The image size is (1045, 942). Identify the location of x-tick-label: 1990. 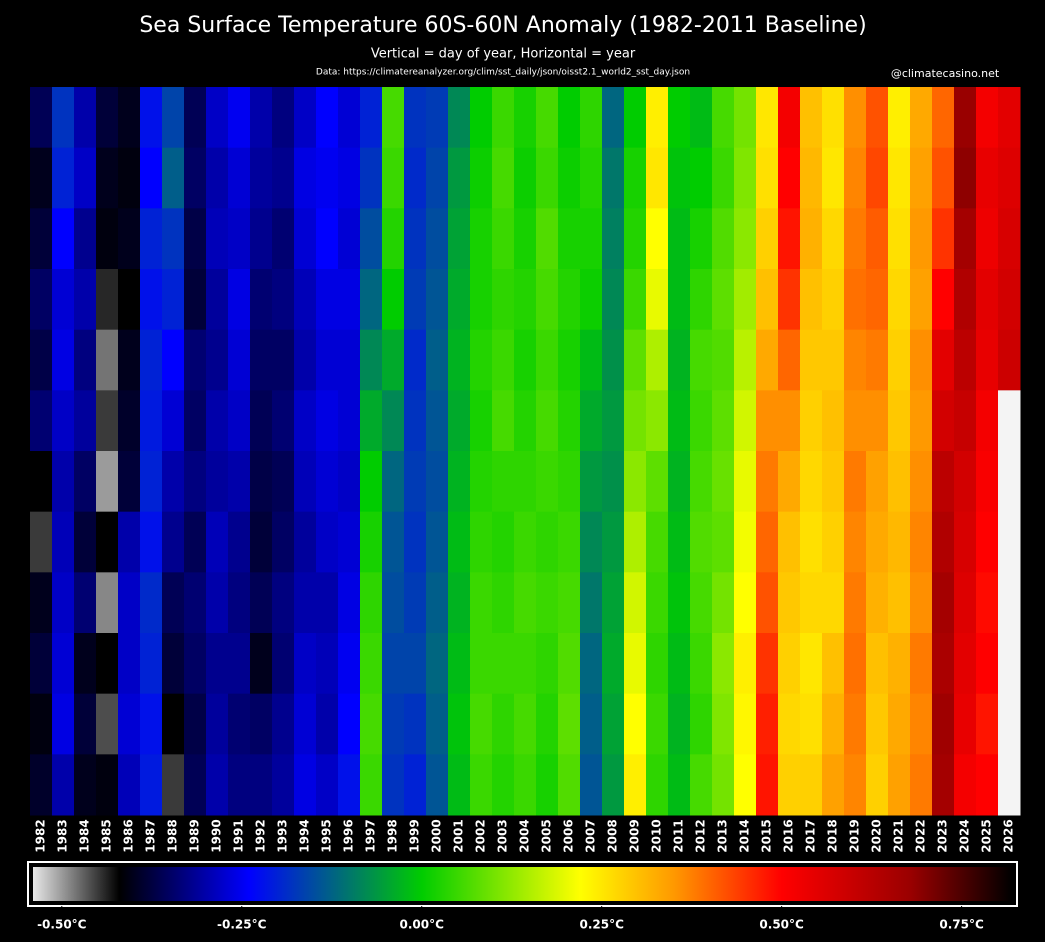
(217, 835).